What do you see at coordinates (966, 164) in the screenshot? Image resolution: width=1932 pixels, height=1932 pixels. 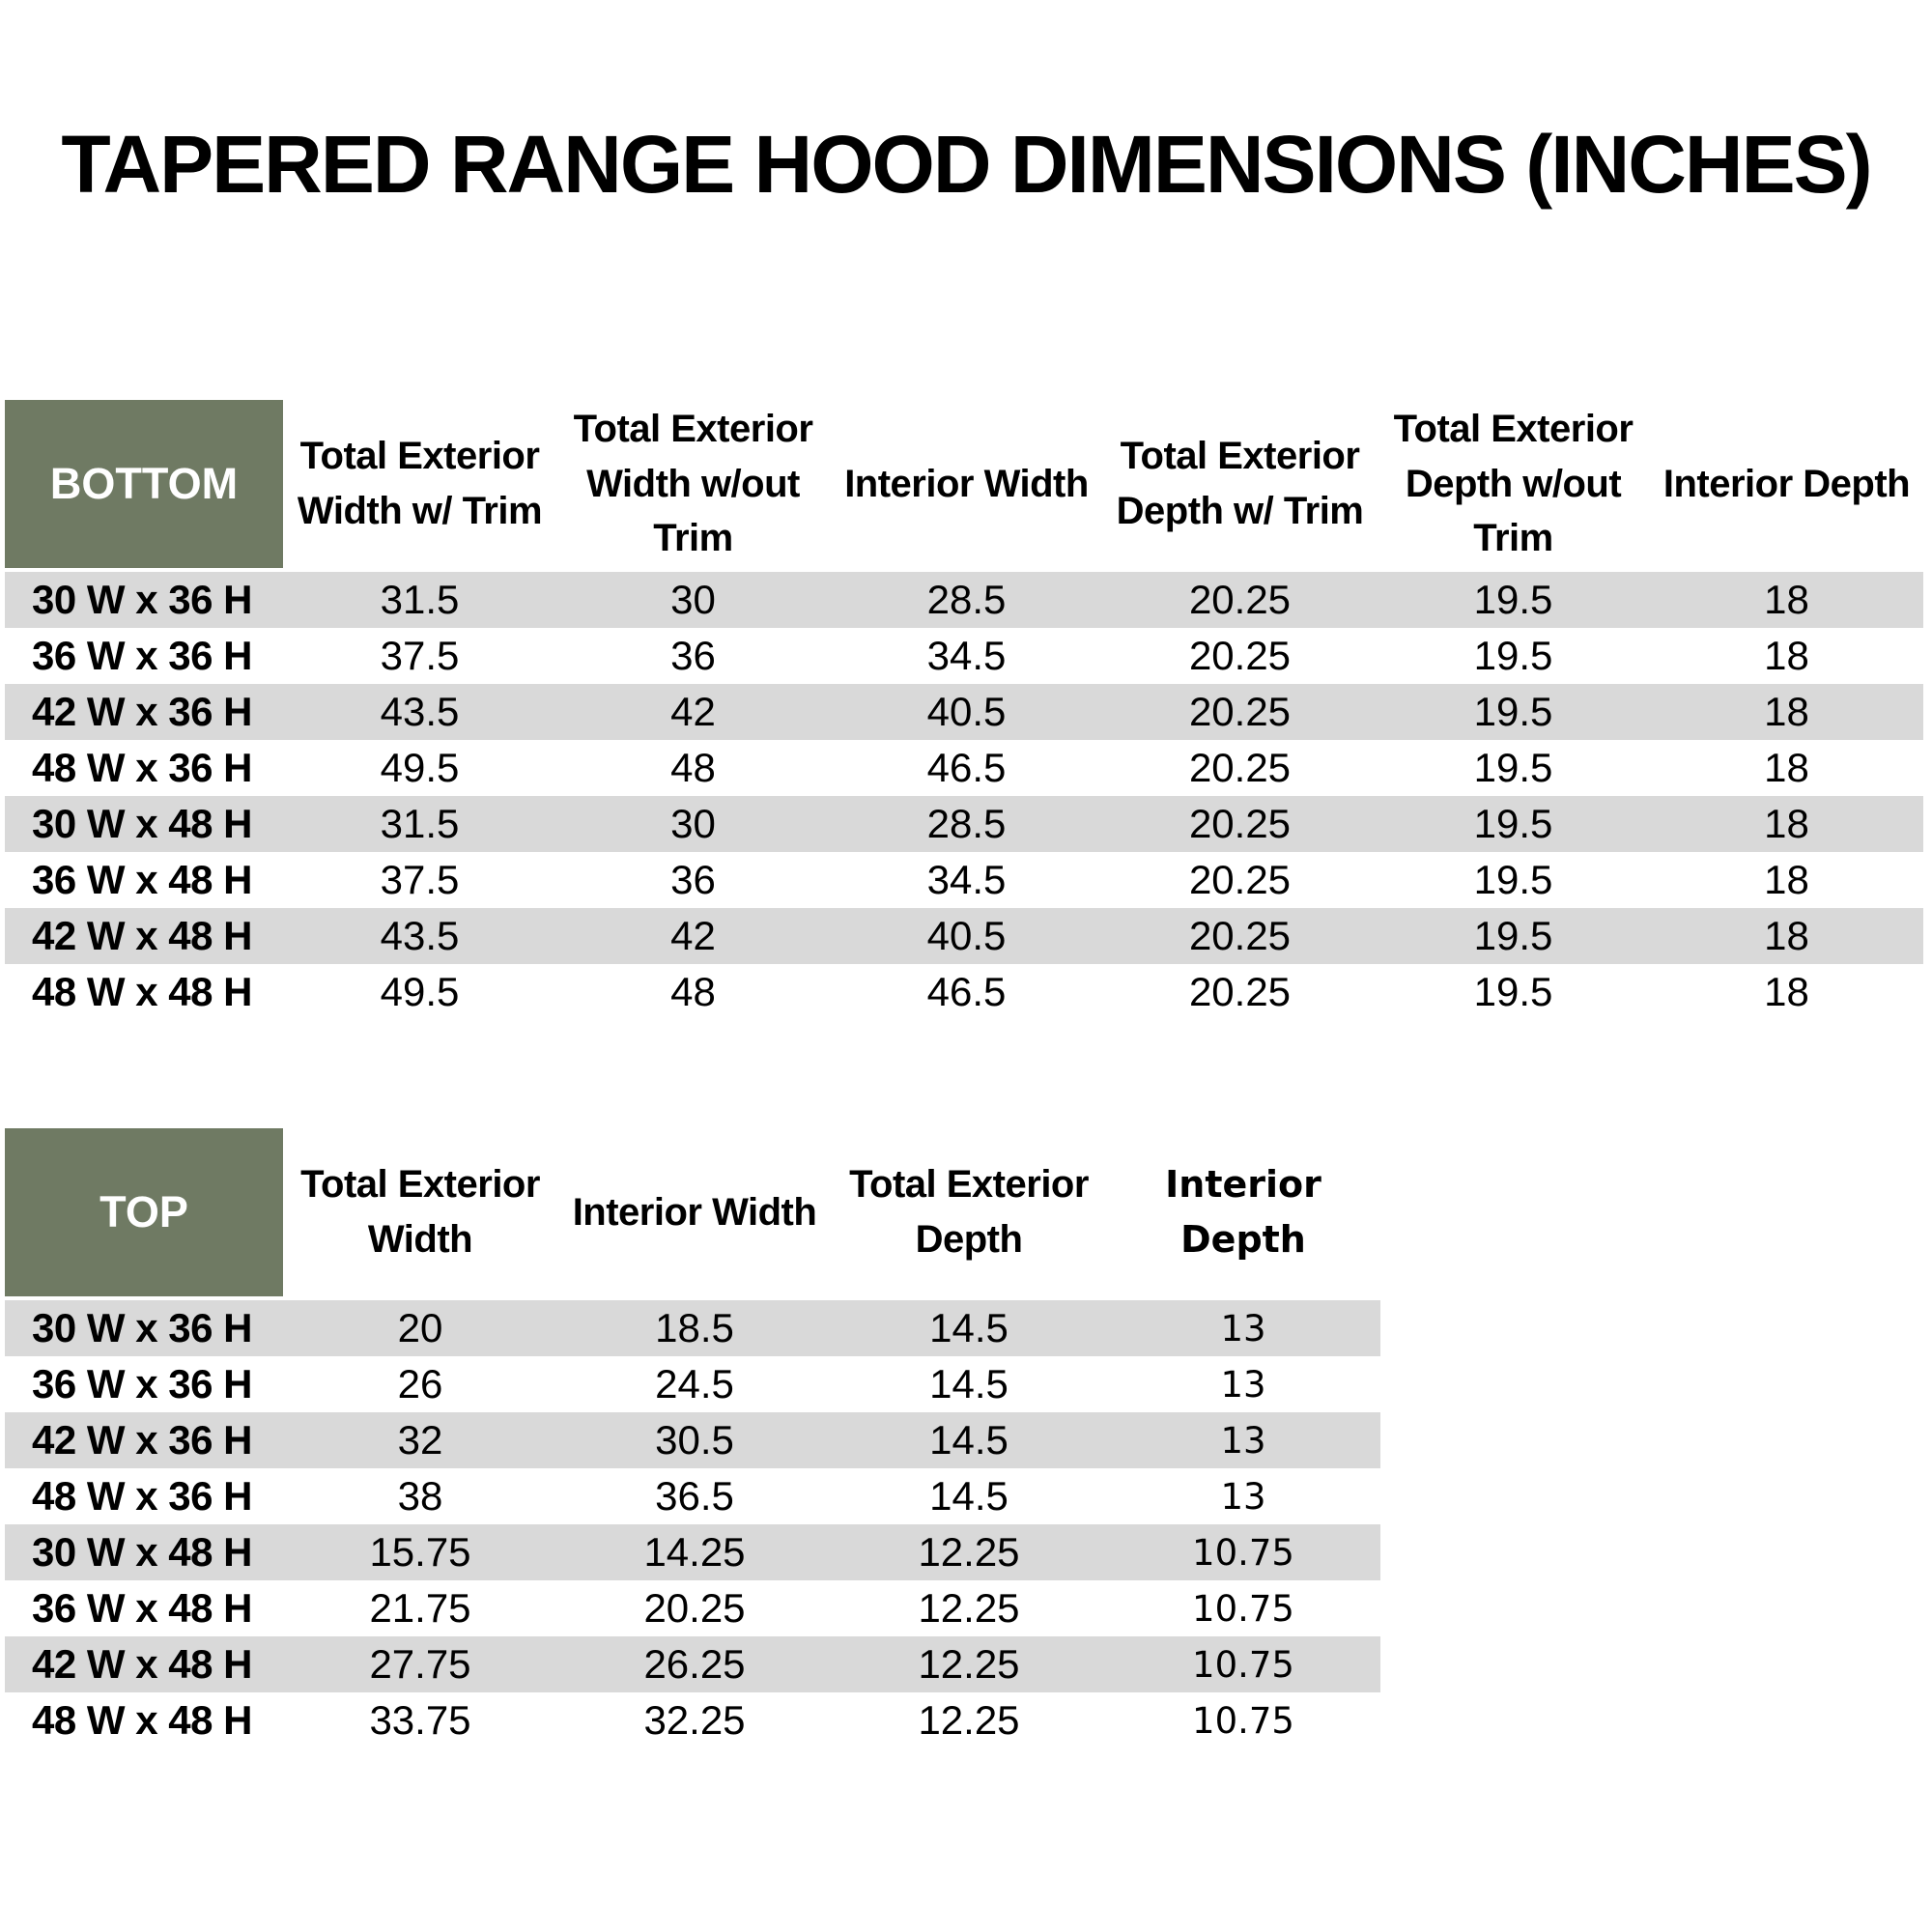 I see `page-title: TAPERED RANGE HOOD DIMENSIONS (INCHES)` at bounding box center [966, 164].